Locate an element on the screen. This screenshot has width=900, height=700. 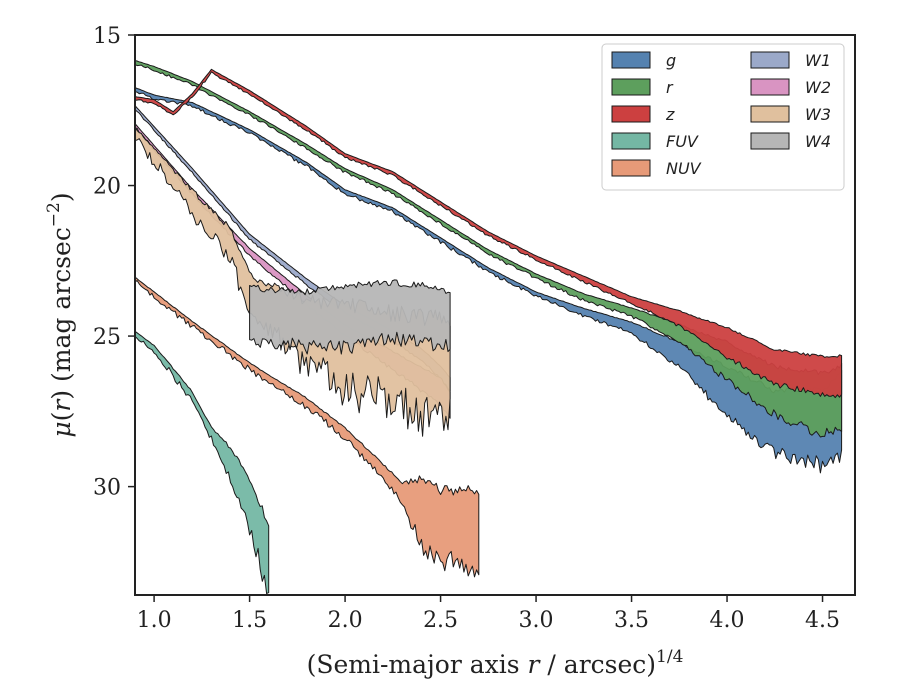
x-tick-label: 2.0 is located at coordinates (345, 620).